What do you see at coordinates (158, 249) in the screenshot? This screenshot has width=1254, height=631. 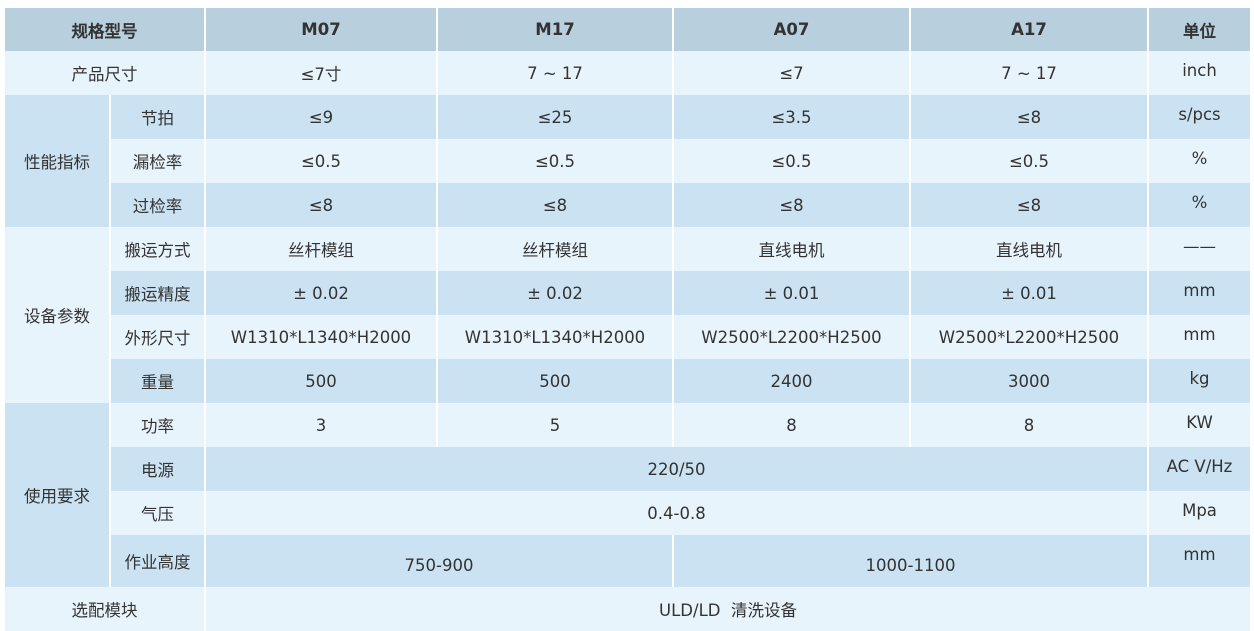 I see `row-label: 搬运方式` at bounding box center [158, 249].